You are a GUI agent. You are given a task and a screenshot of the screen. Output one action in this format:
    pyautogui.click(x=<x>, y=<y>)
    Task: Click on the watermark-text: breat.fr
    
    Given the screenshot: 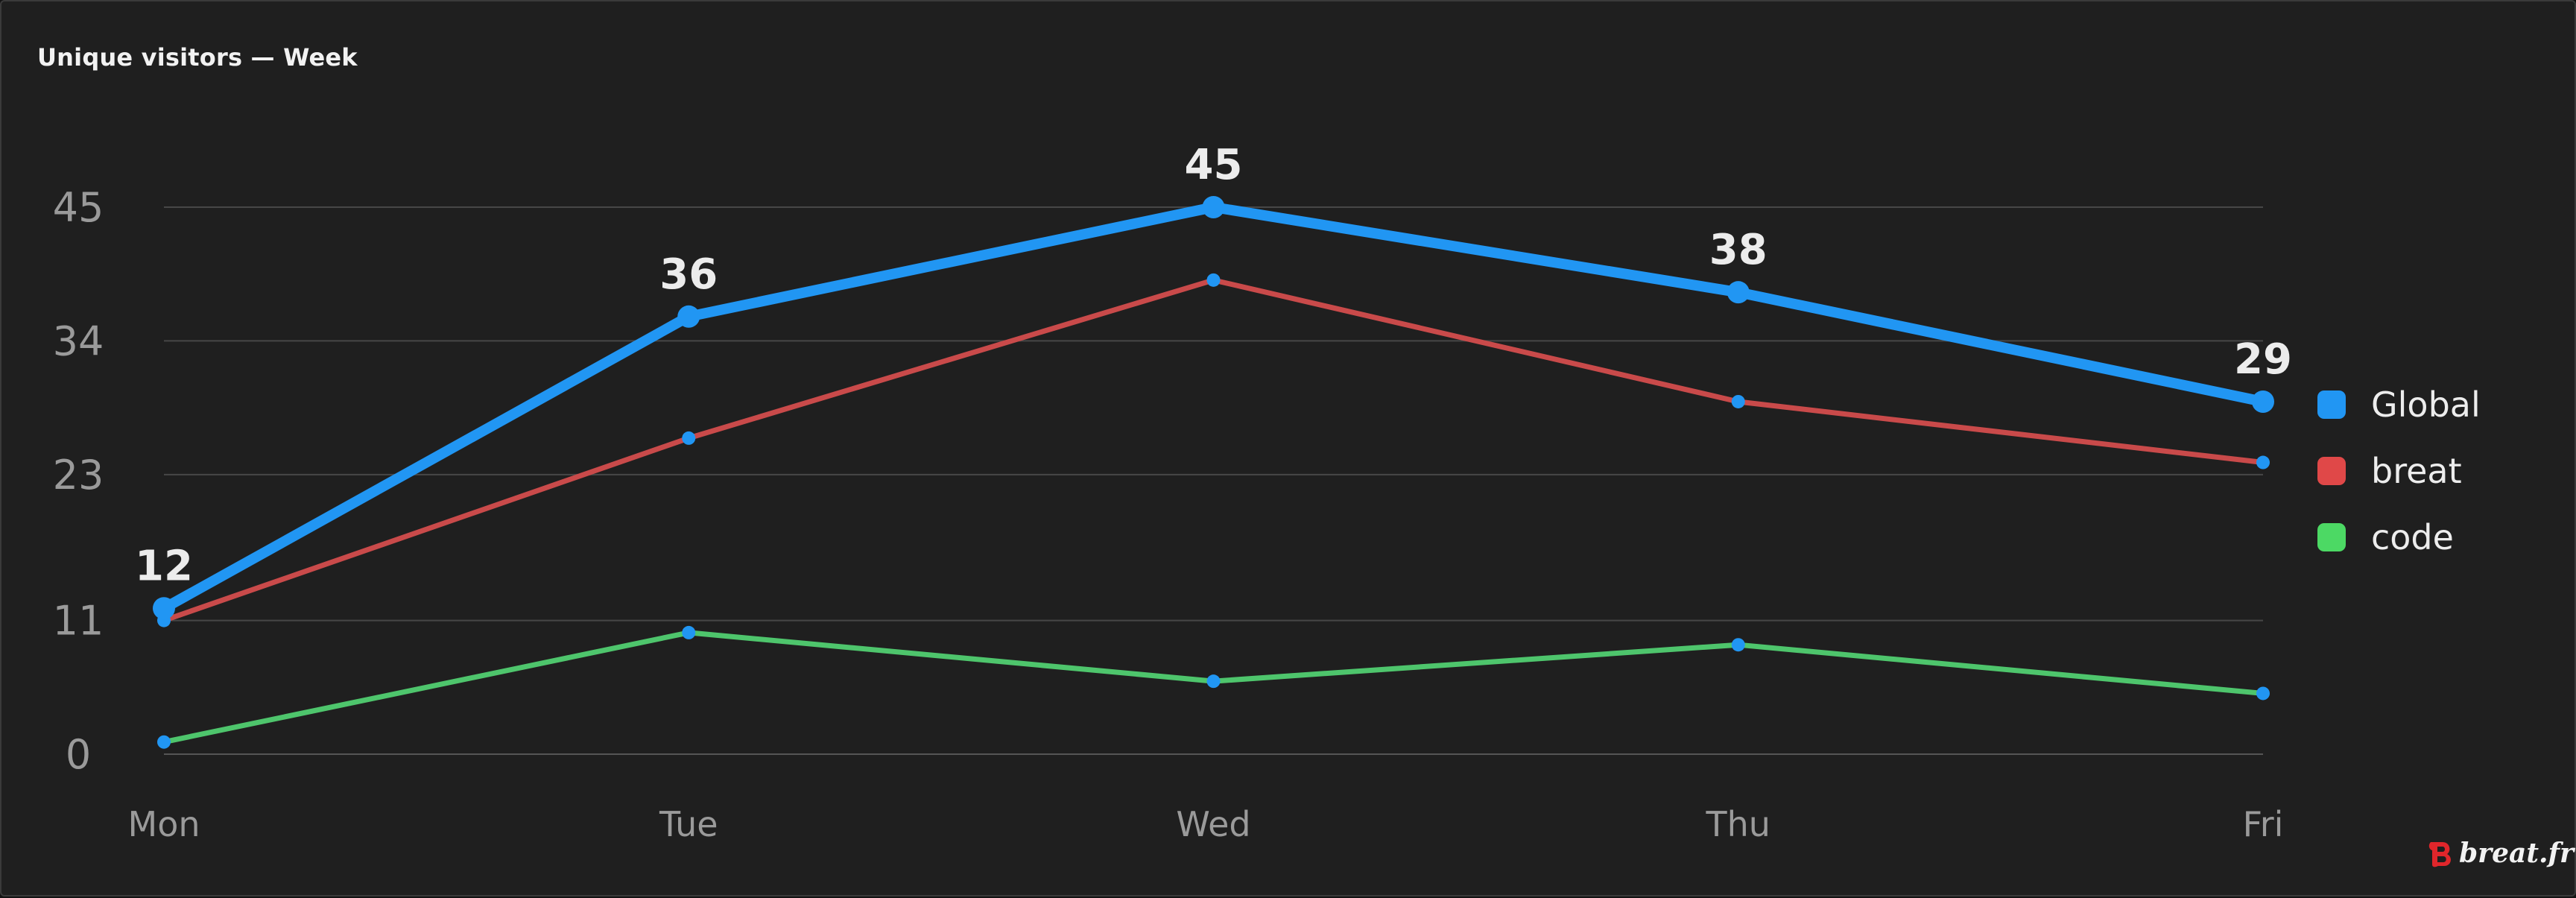 What is the action you would take?
    pyautogui.click(x=2516, y=853)
    